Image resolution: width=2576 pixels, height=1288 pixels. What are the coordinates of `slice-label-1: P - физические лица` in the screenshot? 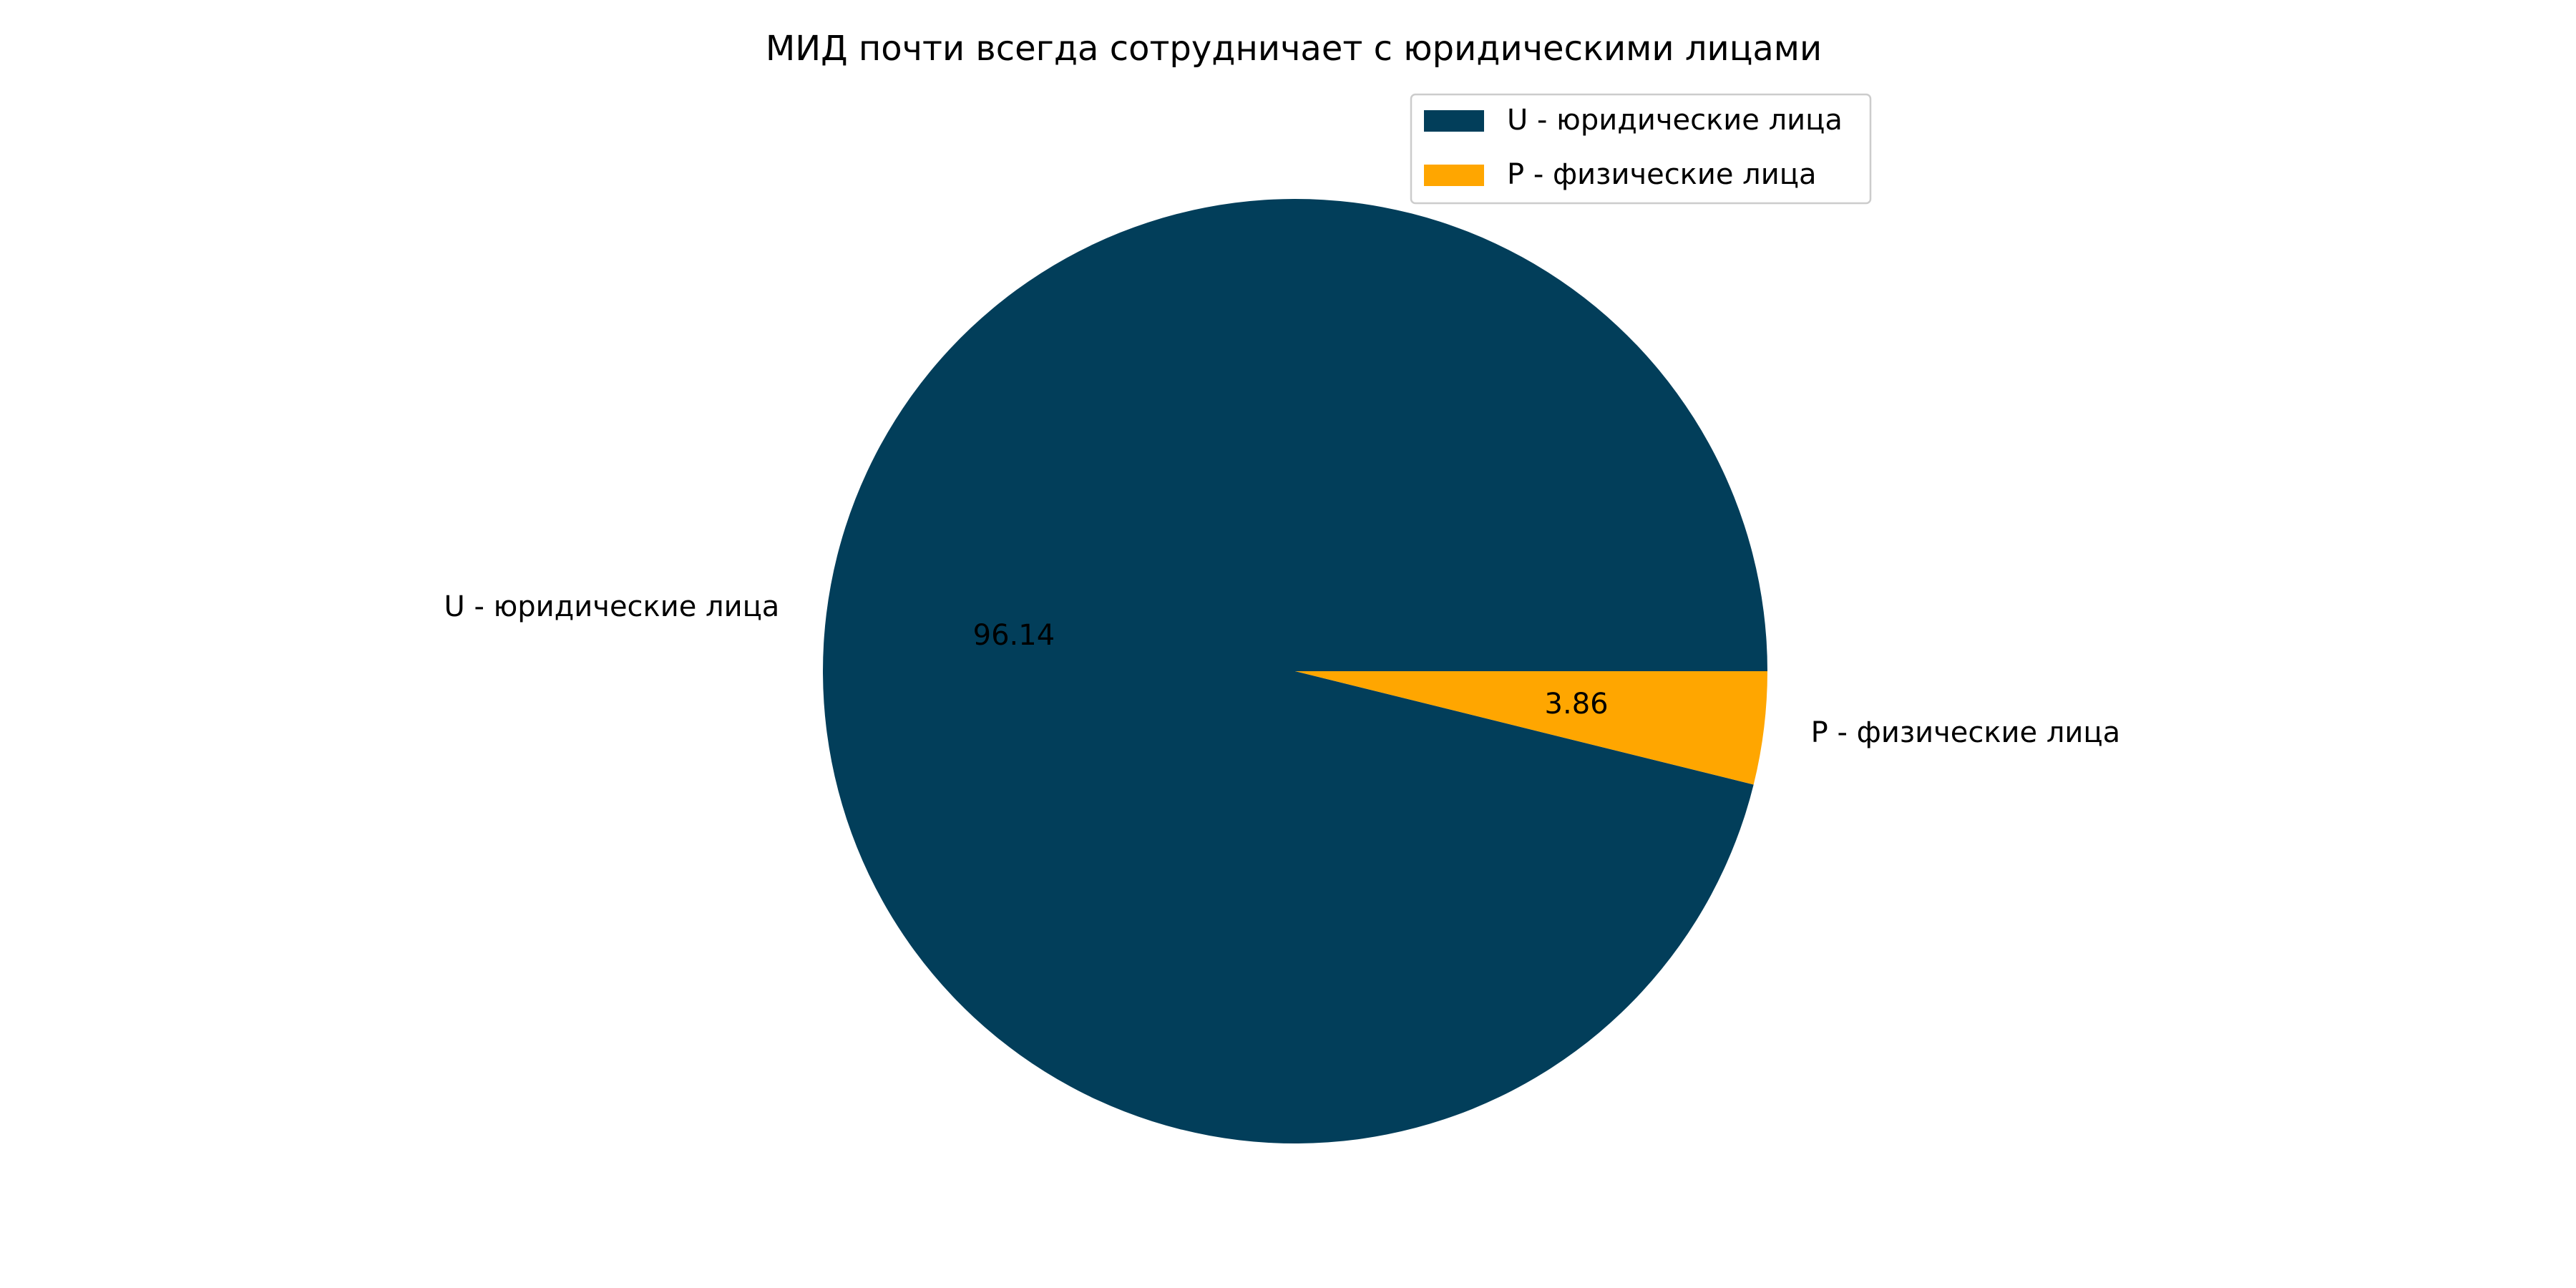 It's located at (1965, 732).